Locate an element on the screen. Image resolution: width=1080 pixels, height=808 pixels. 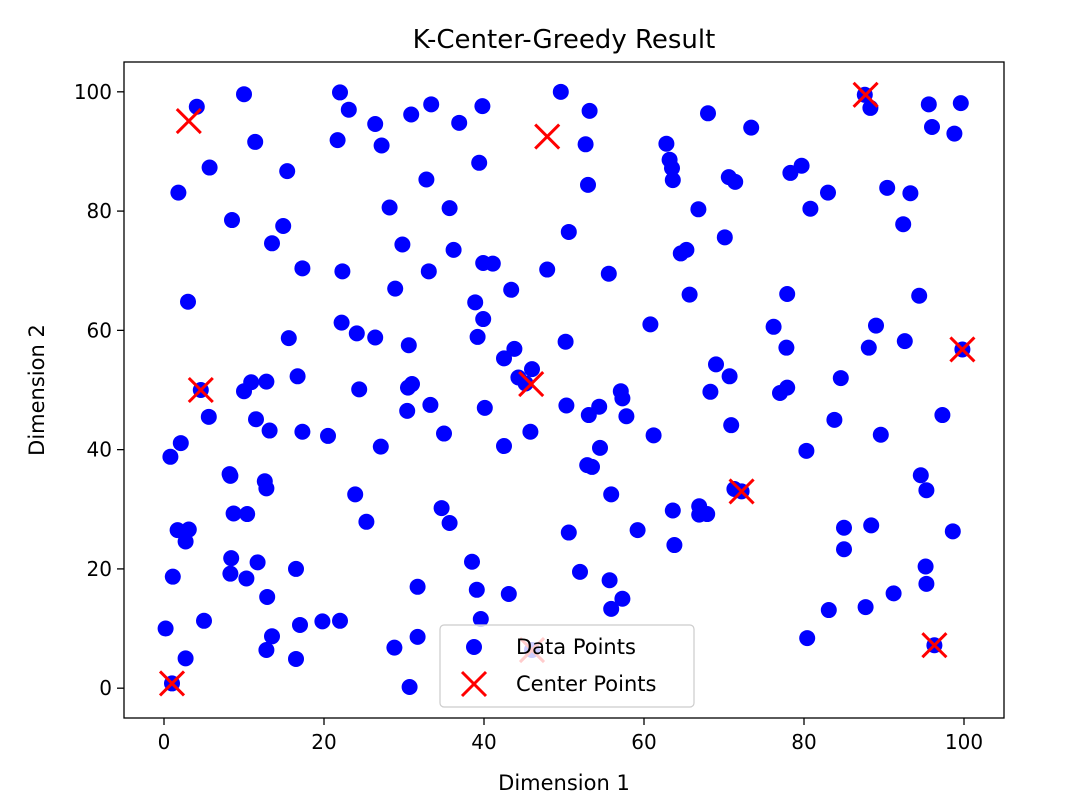
legend-center-points-marker is located at coordinates (474, 684).